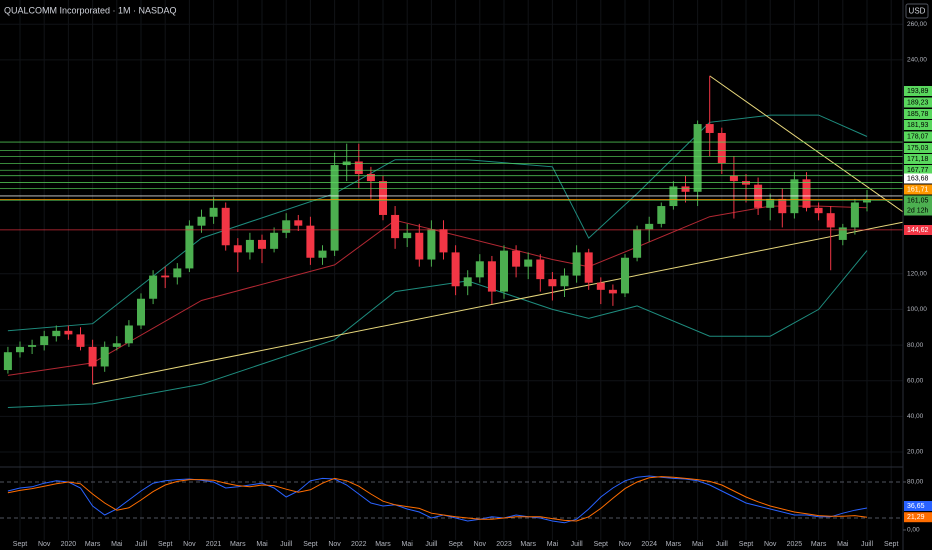 This screenshot has width=932, height=550. What do you see at coordinates (915, 452) in the screenshot?
I see `y-tick-label: 20,00` at bounding box center [915, 452].